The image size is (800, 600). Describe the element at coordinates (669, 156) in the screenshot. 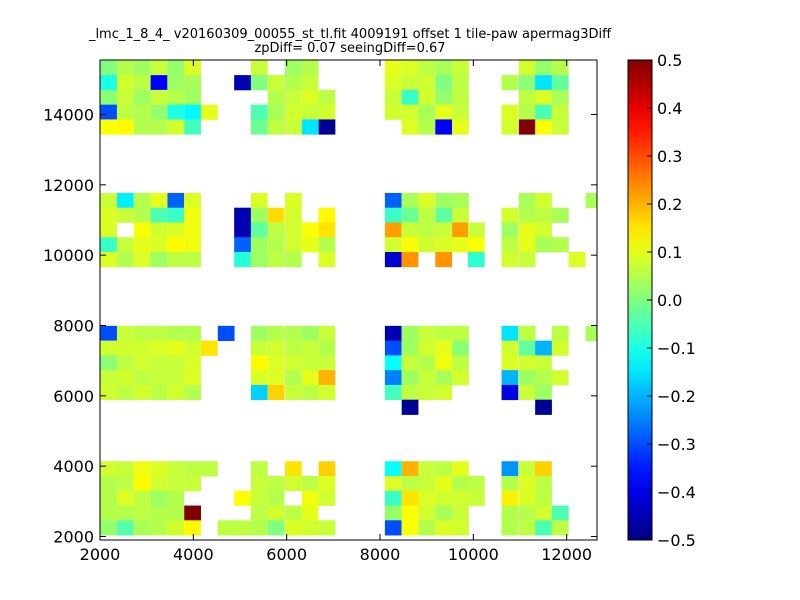

I see `colorbar-tick-label: 0.3` at that location.